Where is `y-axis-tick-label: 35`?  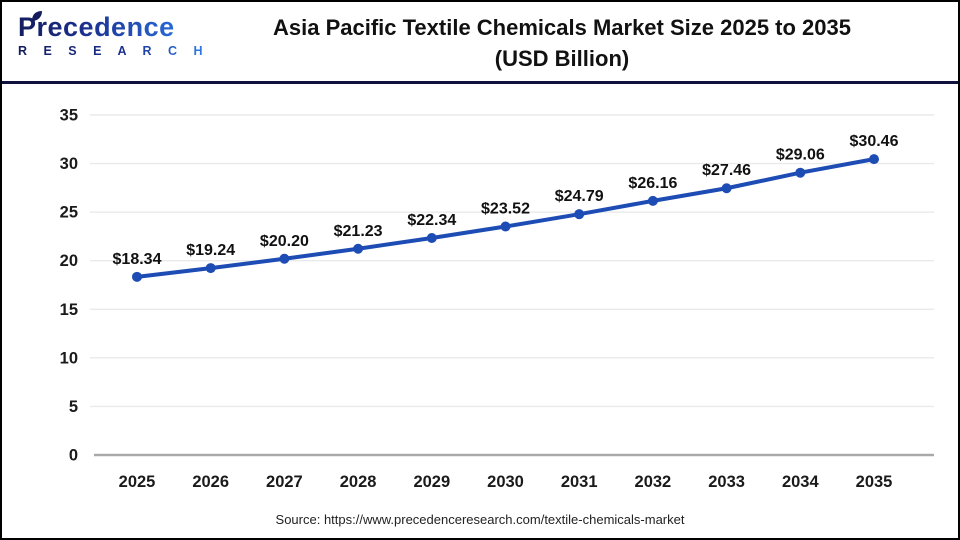
y-axis-tick-label: 35 is located at coordinates (69, 116).